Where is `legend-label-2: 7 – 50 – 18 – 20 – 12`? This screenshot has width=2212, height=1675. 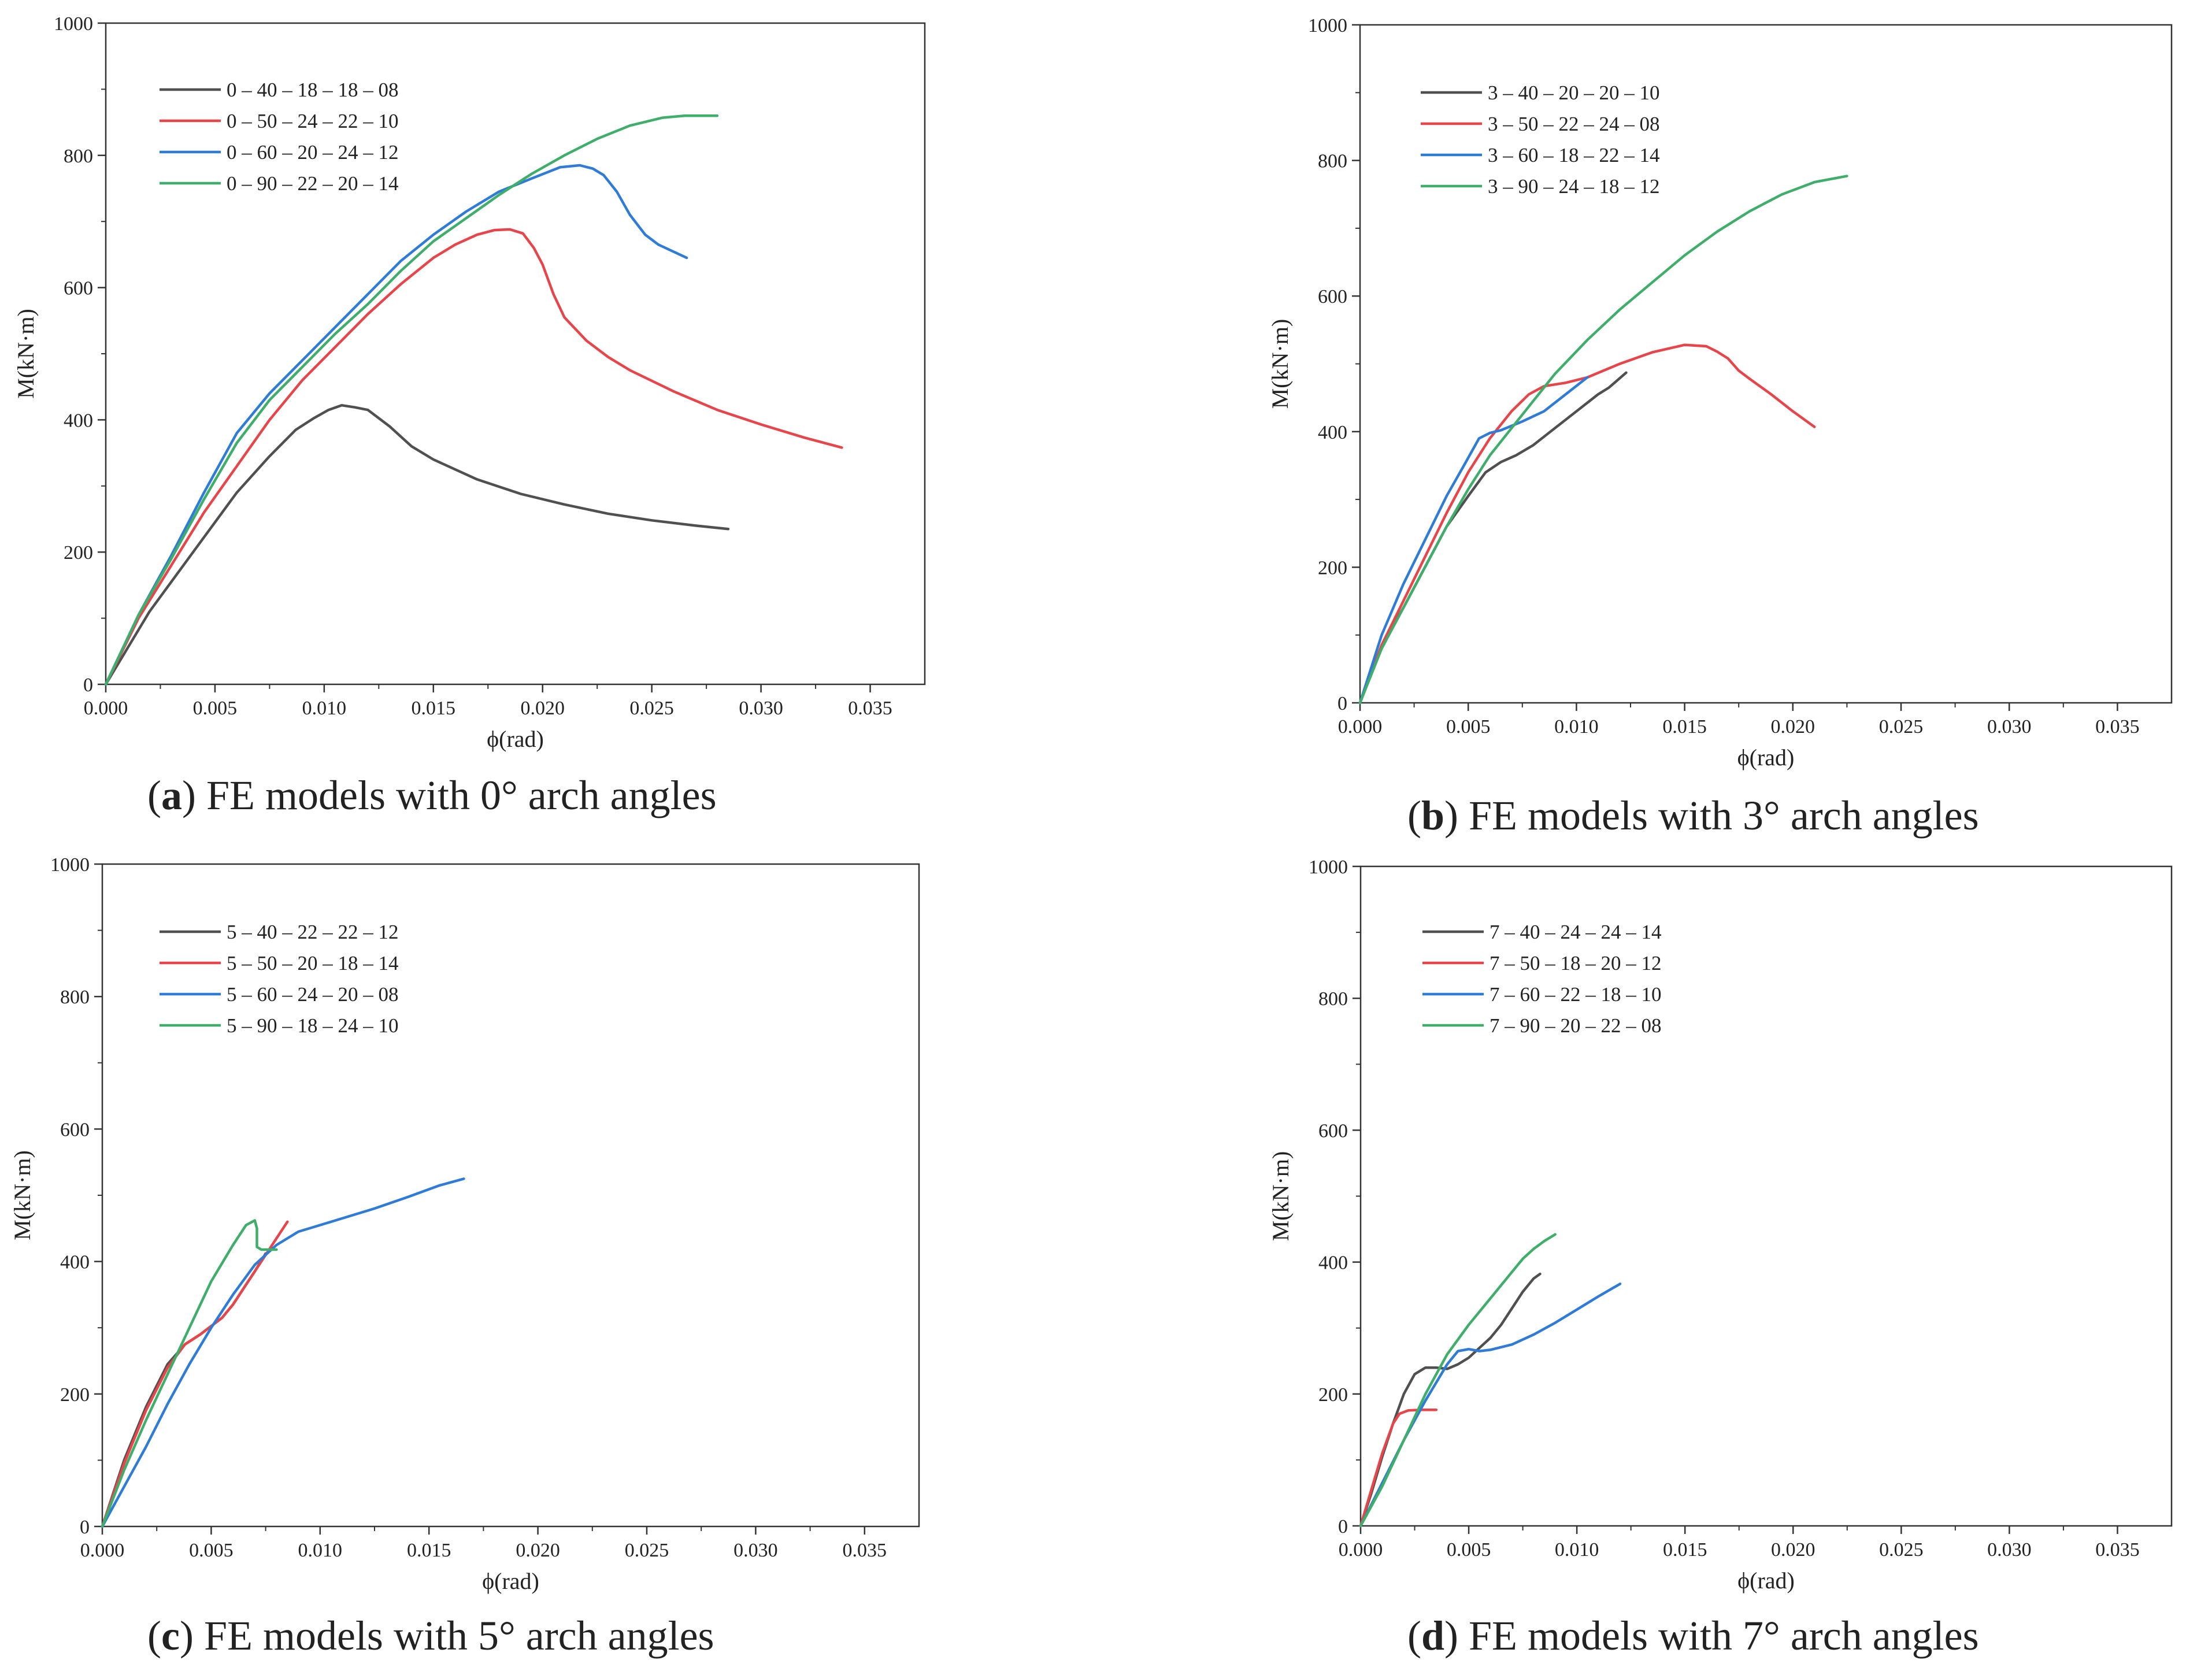
legend-label-2: 7 – 50 – 18 – 20 – 12 is located at coordinates (1576, 963).